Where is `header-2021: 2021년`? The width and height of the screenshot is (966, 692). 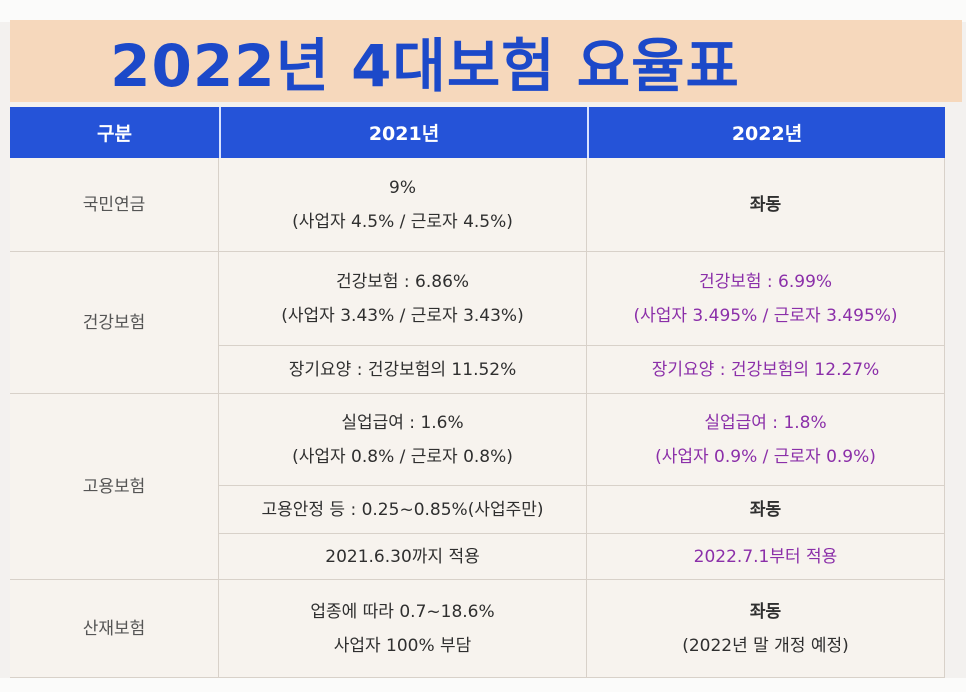 header-2021: 2021년 is located at coordinates (403, 132).